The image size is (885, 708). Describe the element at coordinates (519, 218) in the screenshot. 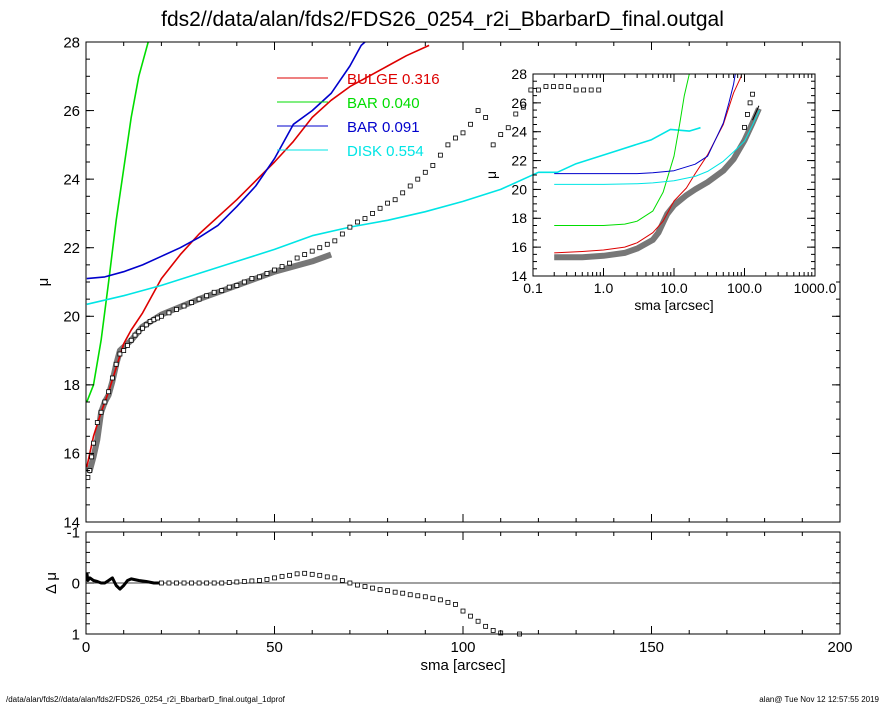

I see `y-tick-label: 18` at that location.